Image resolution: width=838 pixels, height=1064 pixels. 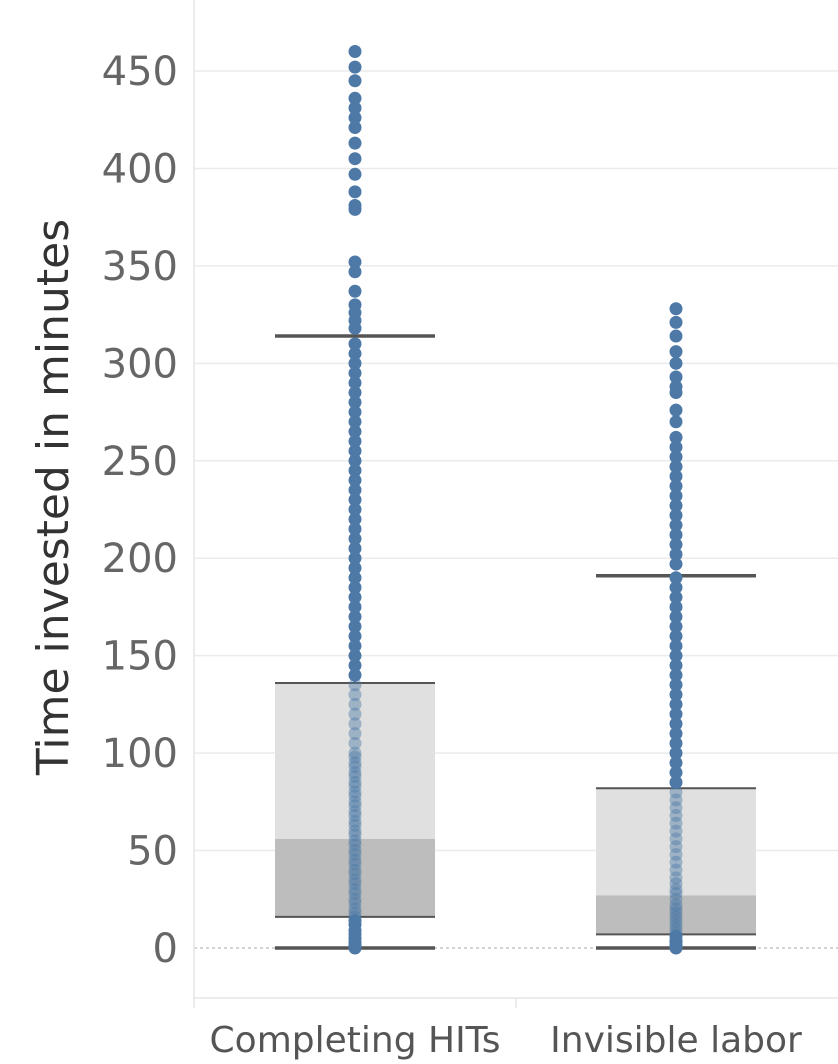 What do you see at coordinates (140, 754) in the screenshot?
I see `y-tick-label: 100` at bounding box center [140, 754].